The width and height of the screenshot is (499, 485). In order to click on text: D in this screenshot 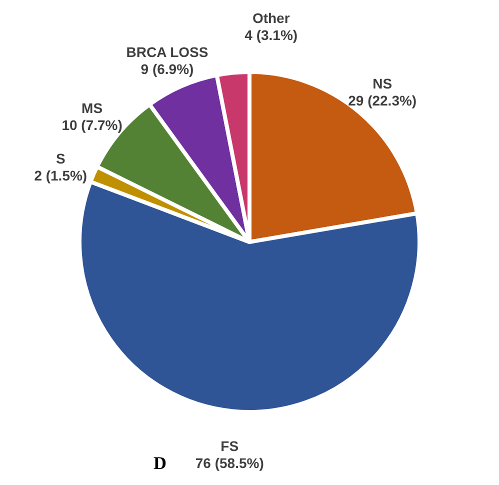, I will do `click(160, 463)`.